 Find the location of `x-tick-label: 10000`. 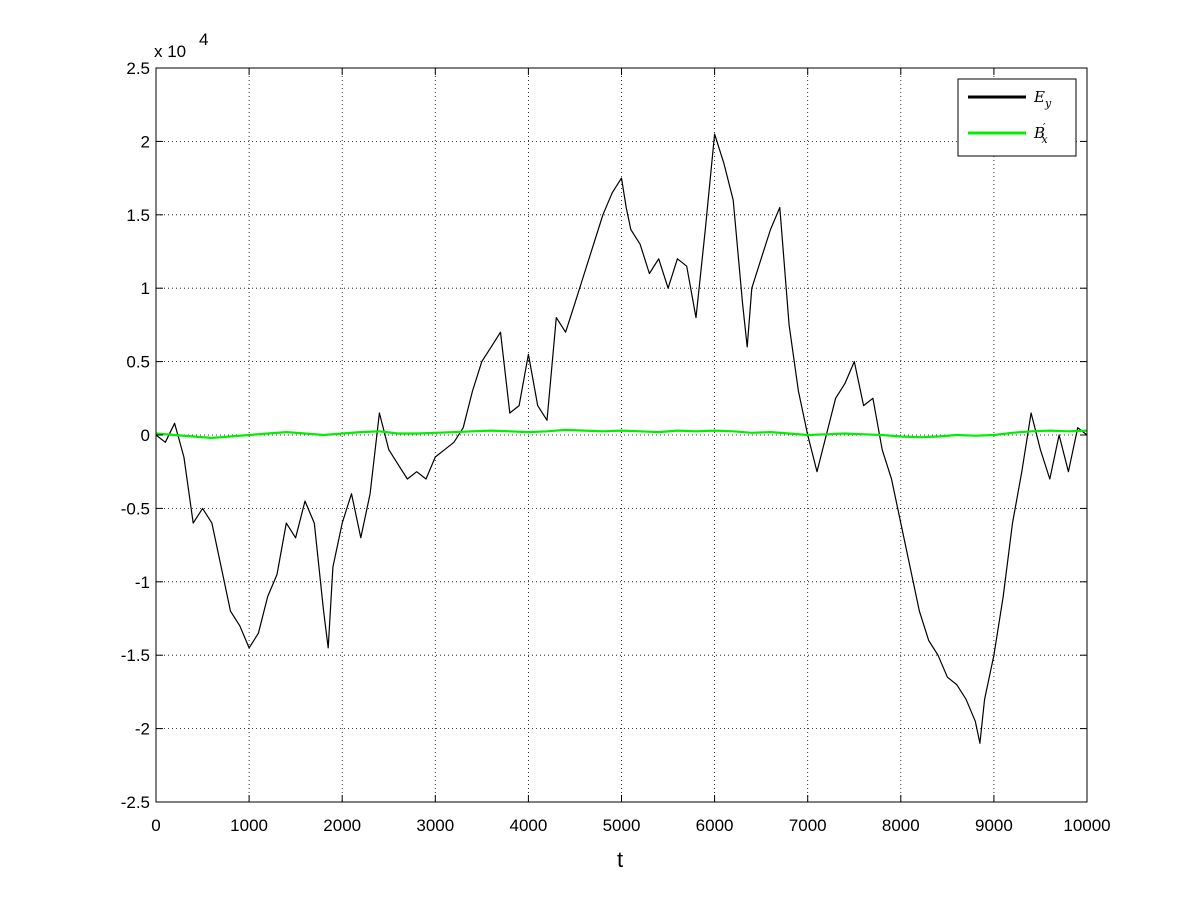

x-tick-label: 10000 is located at coordinates (1086, 825).